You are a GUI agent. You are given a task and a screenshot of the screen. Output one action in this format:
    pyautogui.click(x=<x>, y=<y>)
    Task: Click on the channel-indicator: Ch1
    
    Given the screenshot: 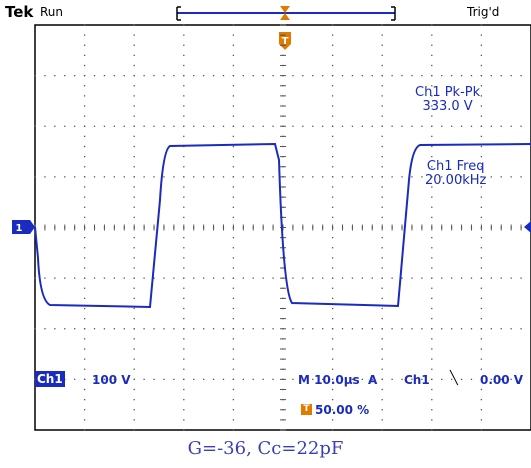 What is the action you would take?
    pyautogui.click(x=50, y=379)
    